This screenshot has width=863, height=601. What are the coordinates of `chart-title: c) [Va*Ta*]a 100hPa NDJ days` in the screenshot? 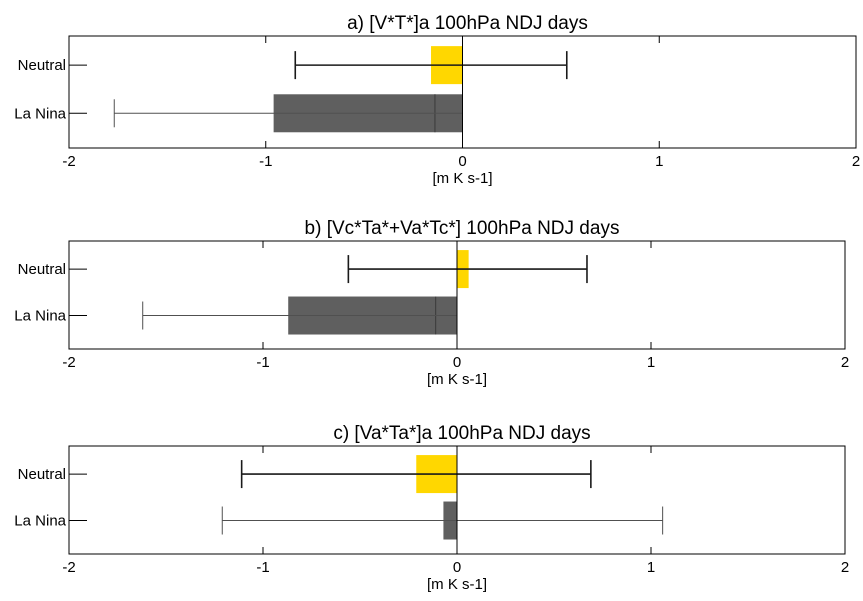 It's located at (461, 433).